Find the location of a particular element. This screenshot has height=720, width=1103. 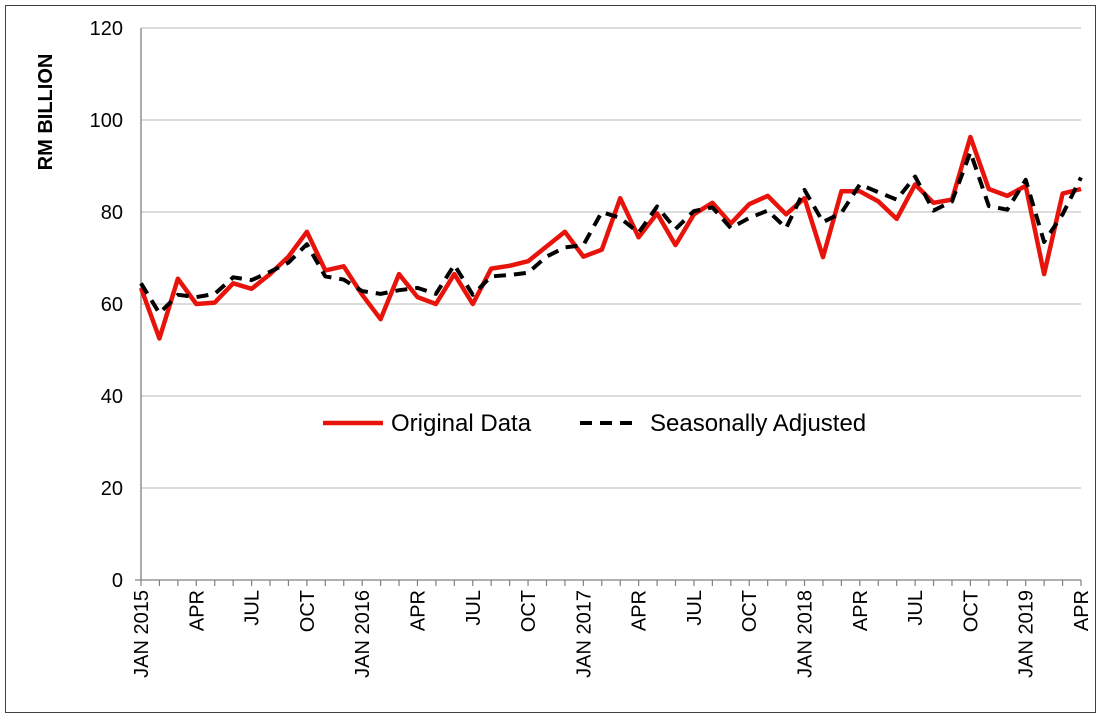

legend-label-seasonally-adjusted: Seasonally Adjusted is located at coordinates (758, 423).